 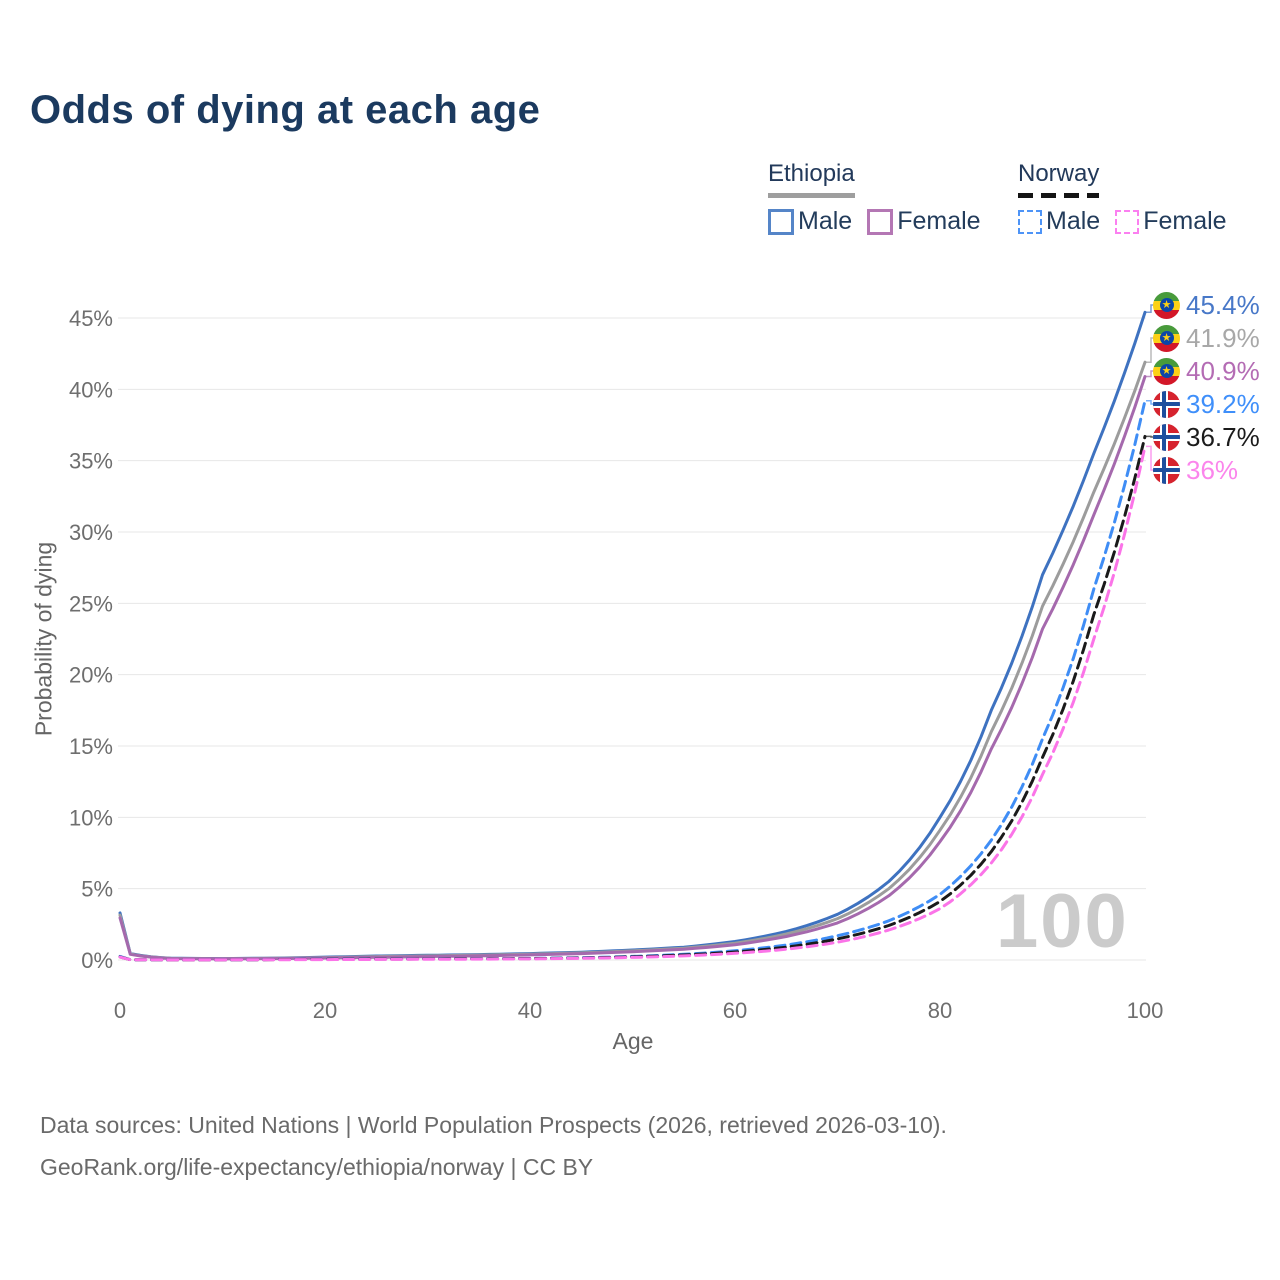 I want to click on end-label-norway-female: 36%, so click(x=1195, y=470).